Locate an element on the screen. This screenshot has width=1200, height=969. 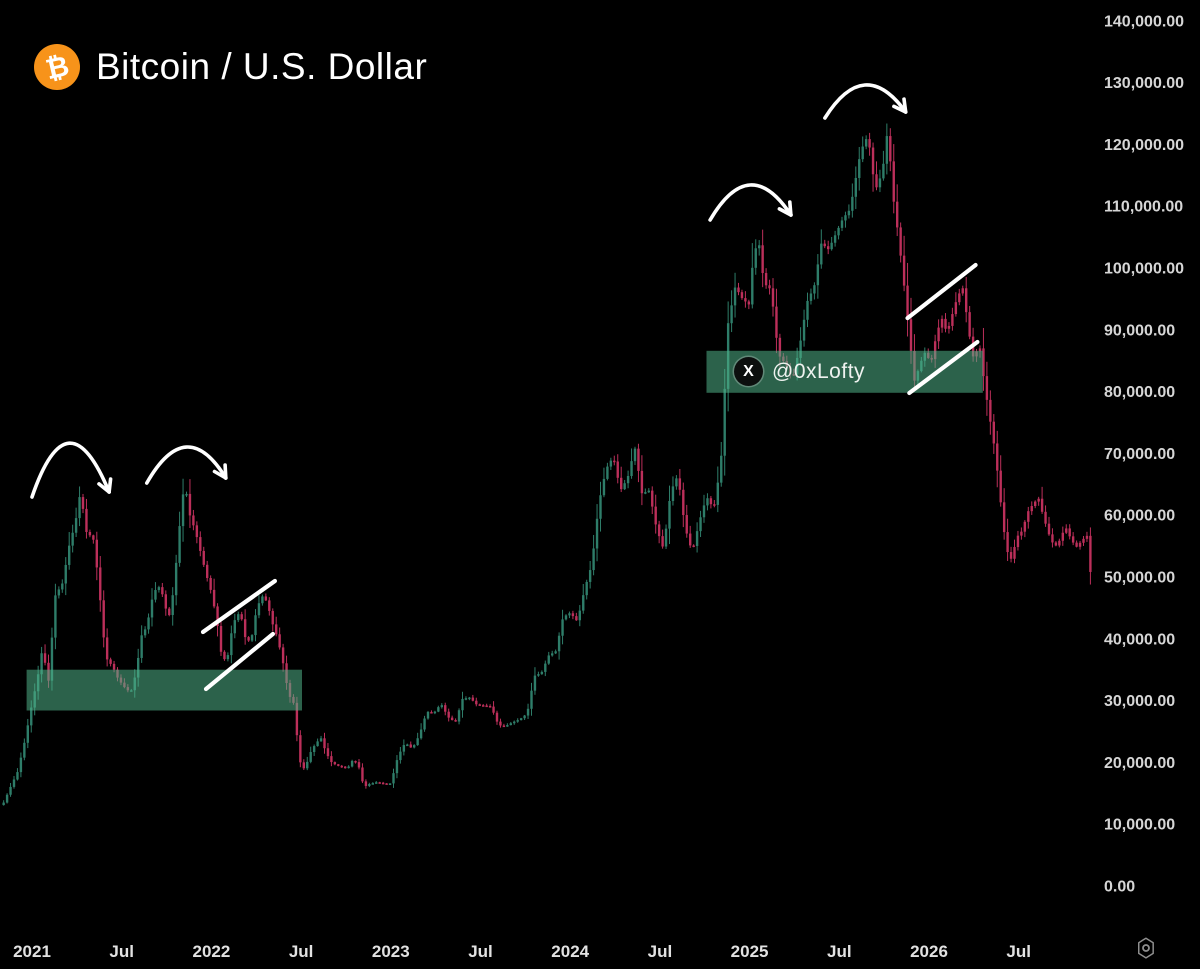
demand-zone-2021 is located at coordinates (164, 690).